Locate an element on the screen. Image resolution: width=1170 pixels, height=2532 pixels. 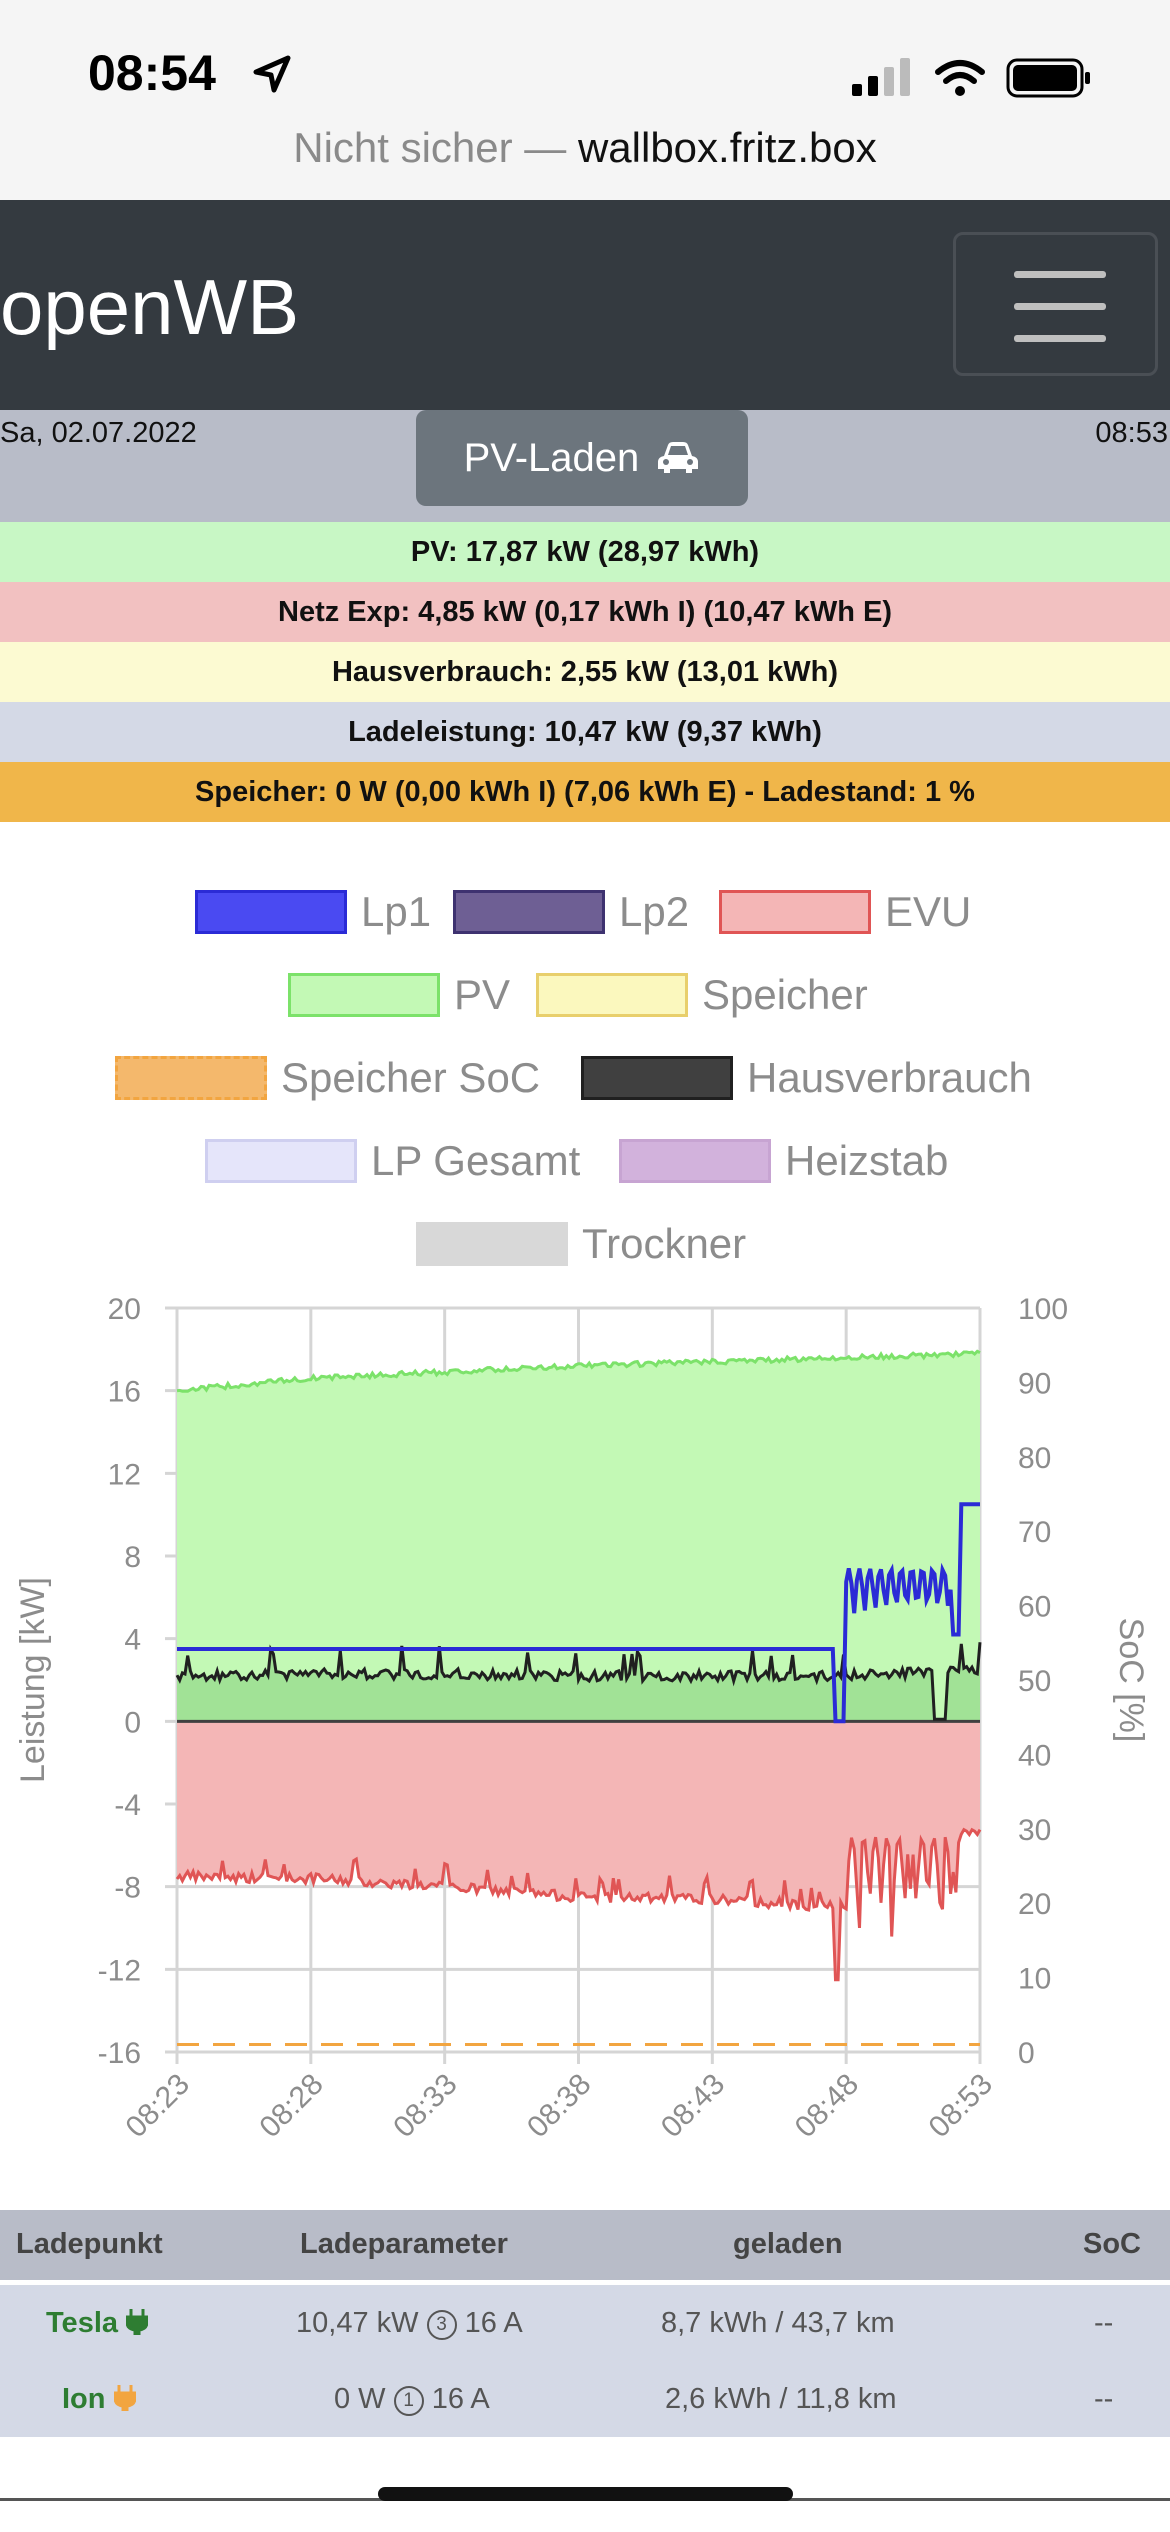
col-soc: SoC is located at coordinates (1112, 2244).